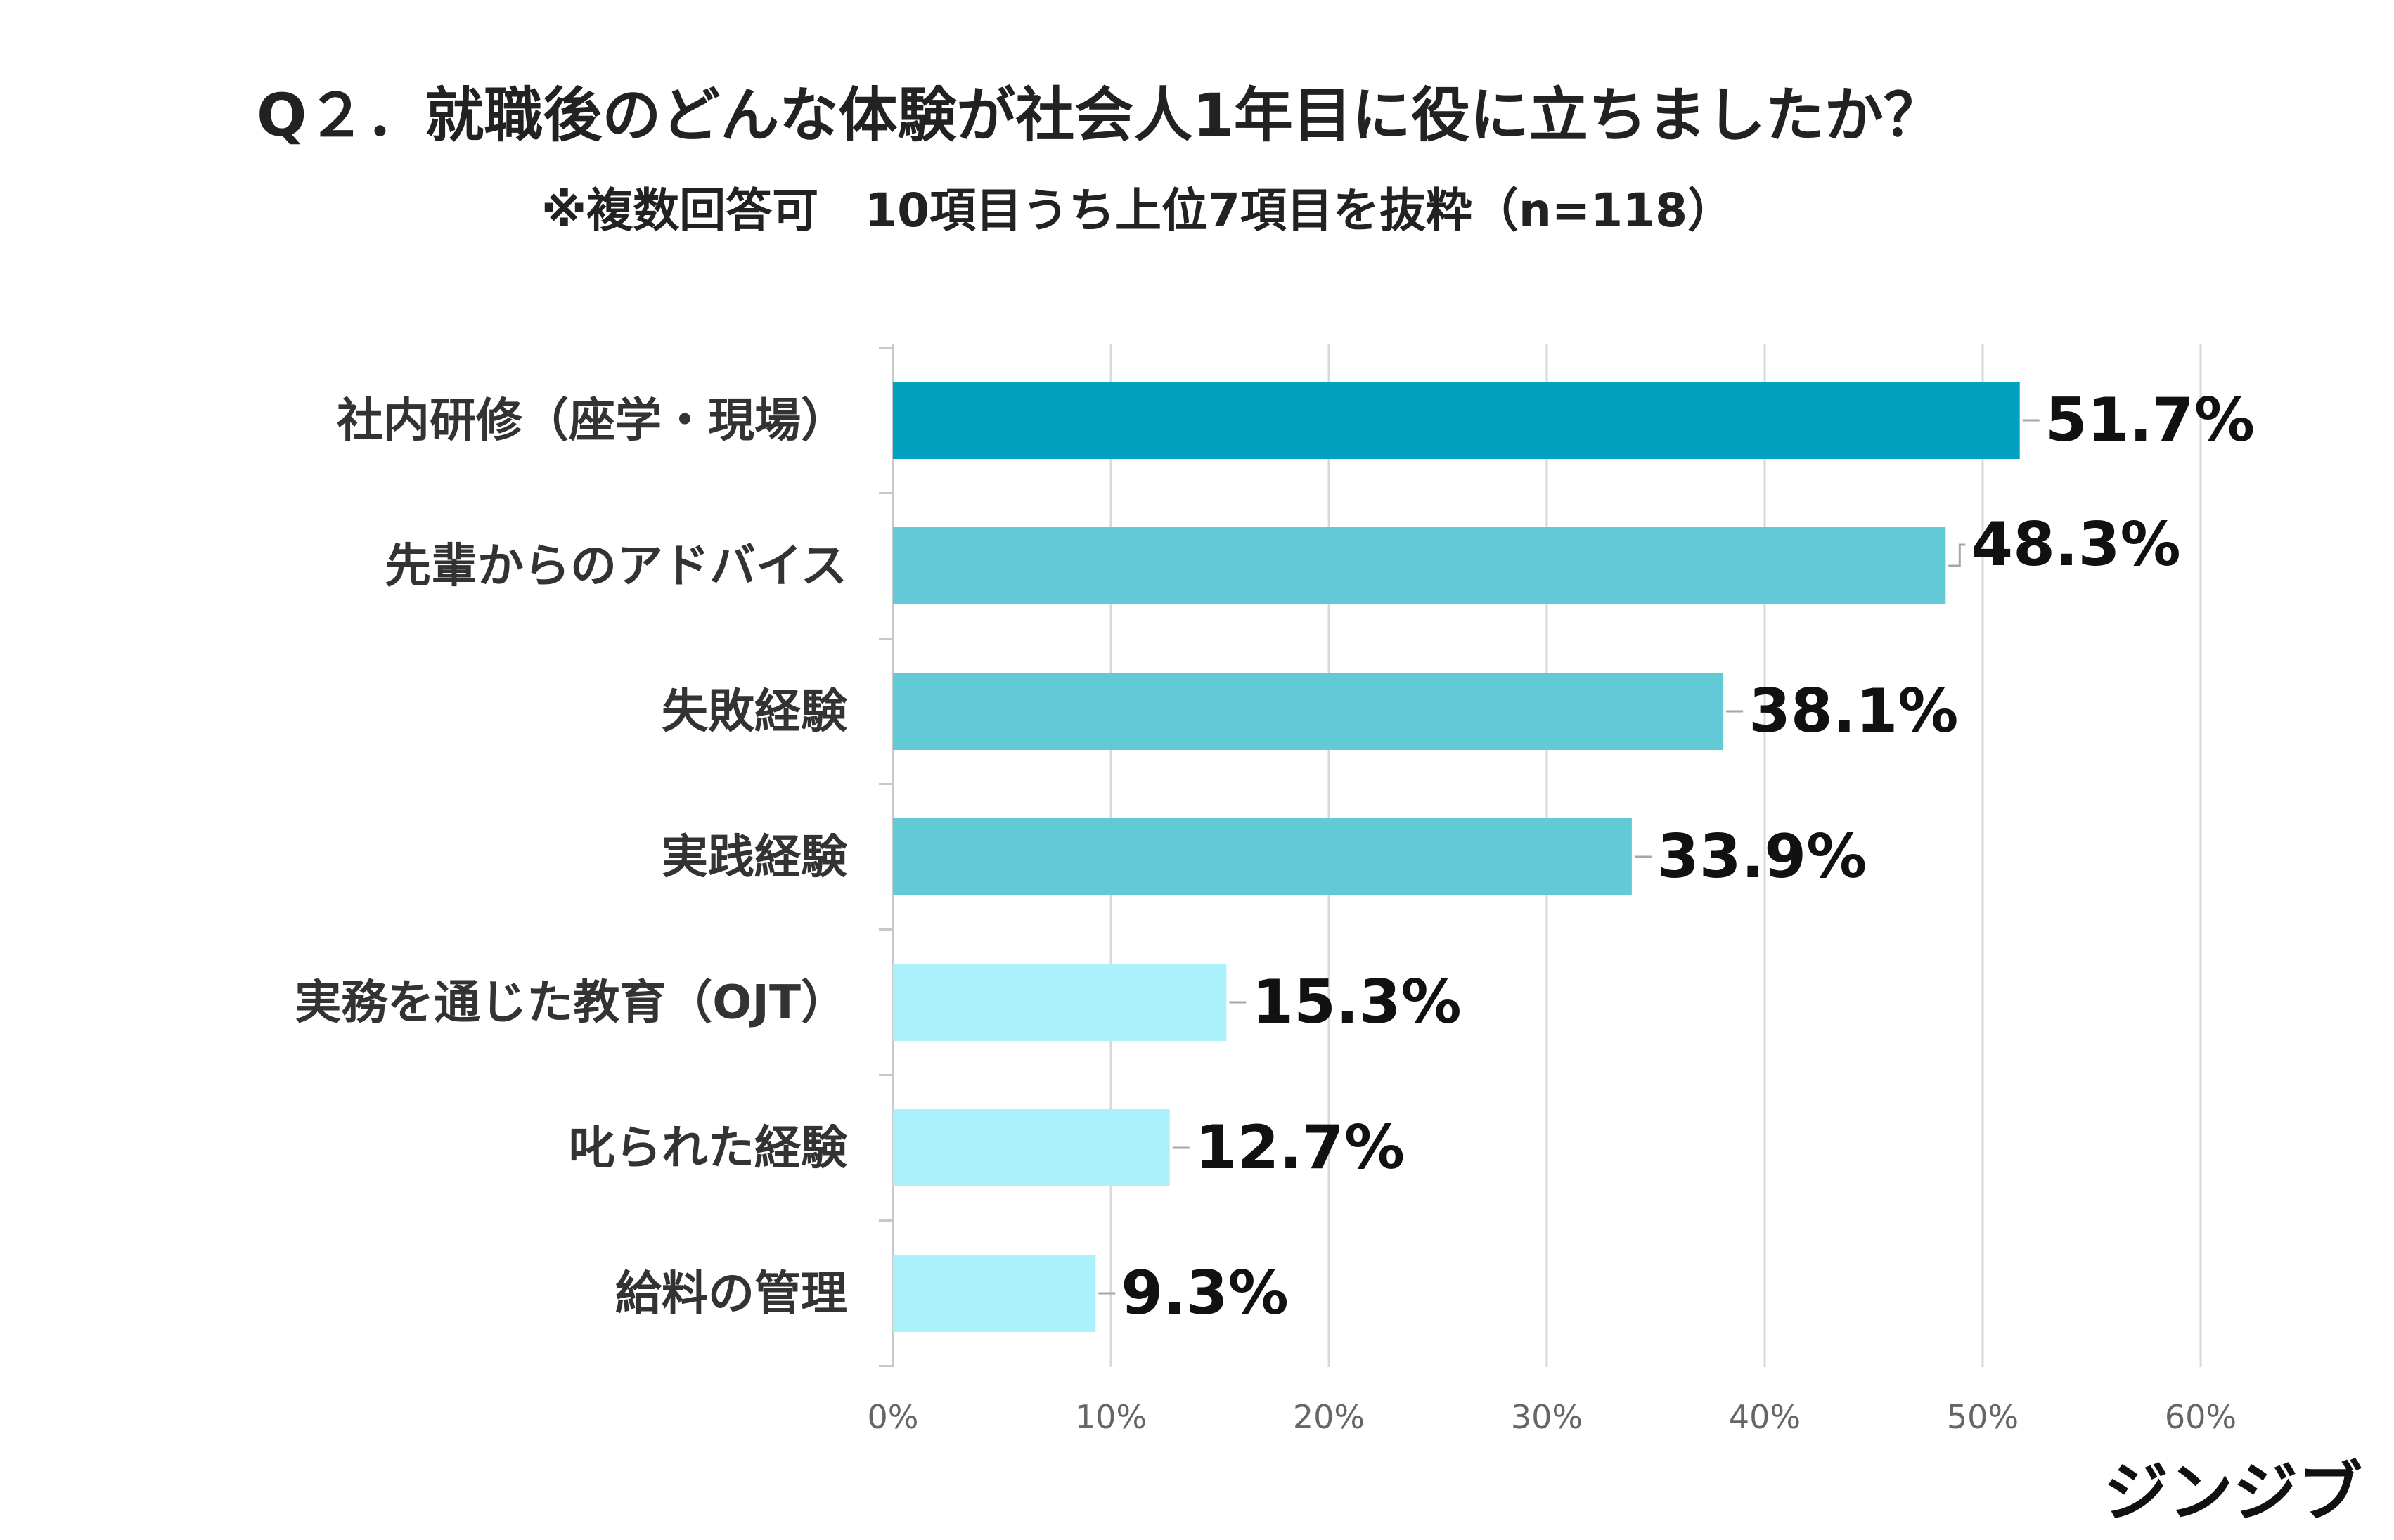  What do you see at coordinates (1765, 1417) in the screenshot?
I see `x-tick-label: 40%` at bounding box center [1765, 1417].